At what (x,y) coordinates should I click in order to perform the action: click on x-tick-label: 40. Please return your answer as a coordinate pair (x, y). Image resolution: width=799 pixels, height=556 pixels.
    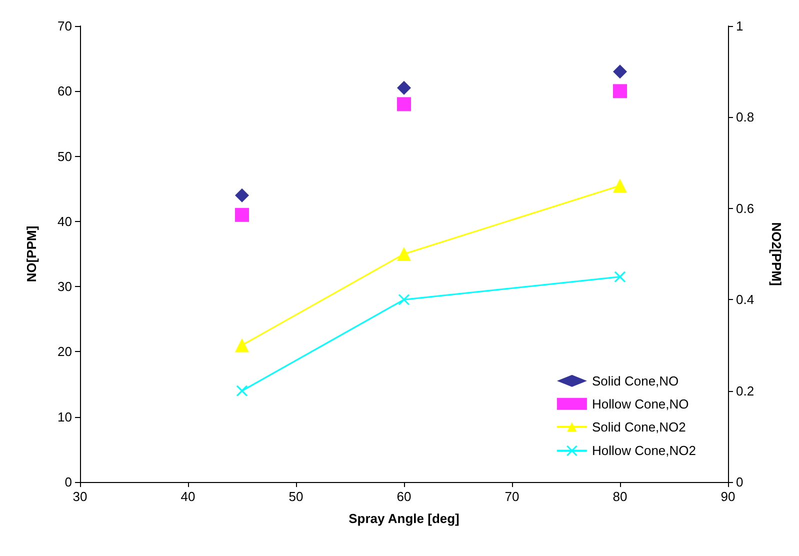
    Looking at the image, I should click on (188, 496).